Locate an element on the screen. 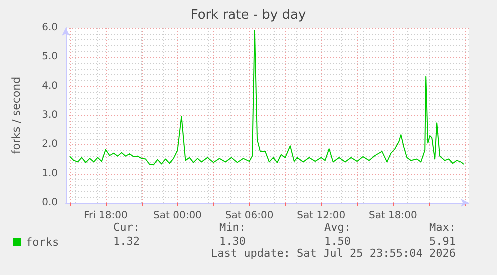  x-tick-label: Sat 18:00 is located at coordinates (393, 216).